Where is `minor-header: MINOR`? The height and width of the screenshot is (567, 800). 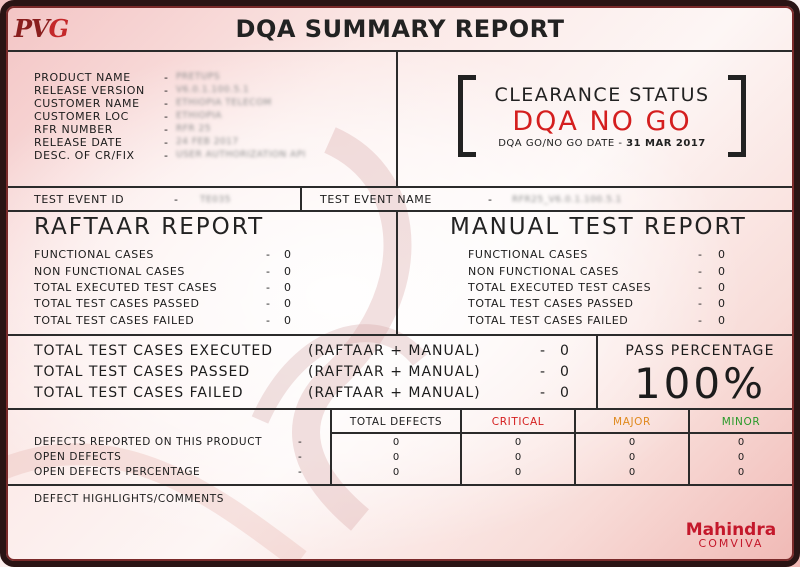
minor-header: MINOR is located at coordinates (741, 422).